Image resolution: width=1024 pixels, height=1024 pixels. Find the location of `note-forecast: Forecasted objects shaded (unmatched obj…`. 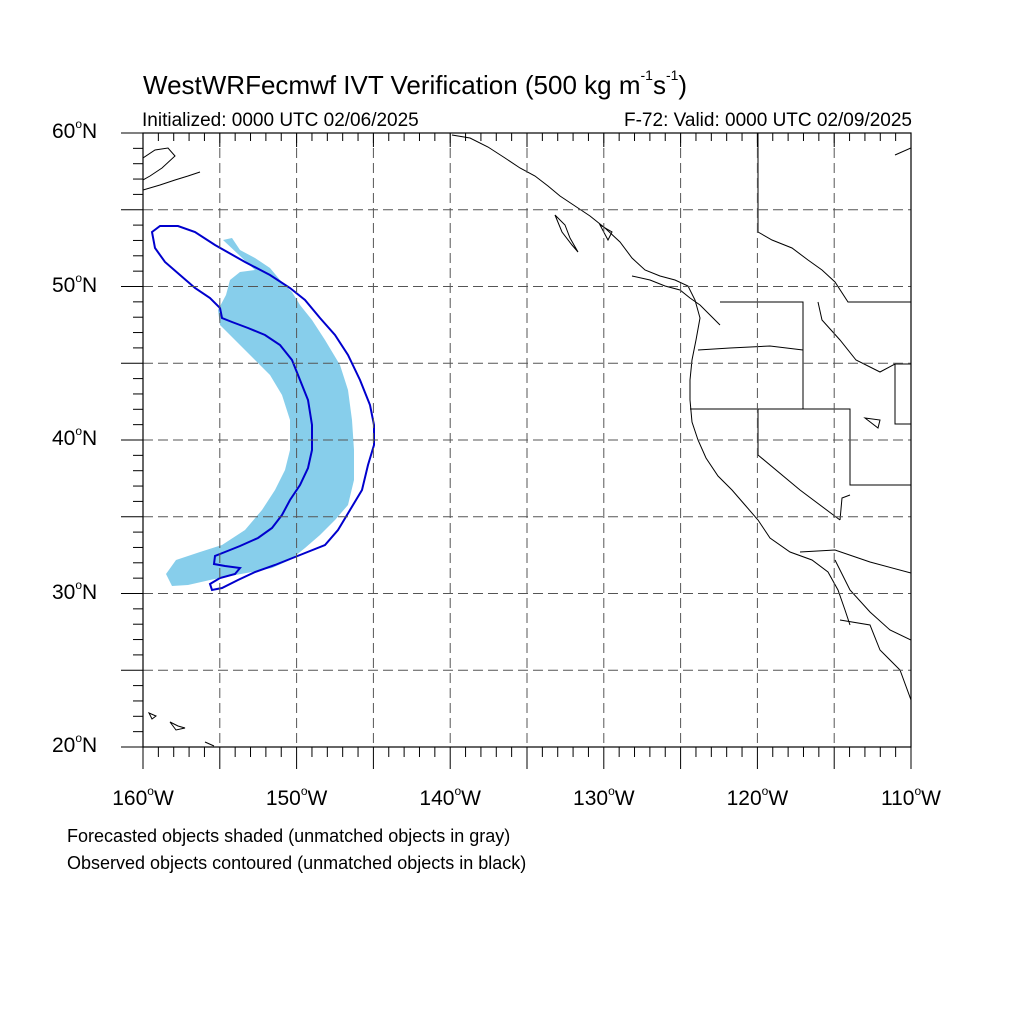

note-forecast: Forecasted objects shaded (unmatched obj… is located at coordinates (289, 836).